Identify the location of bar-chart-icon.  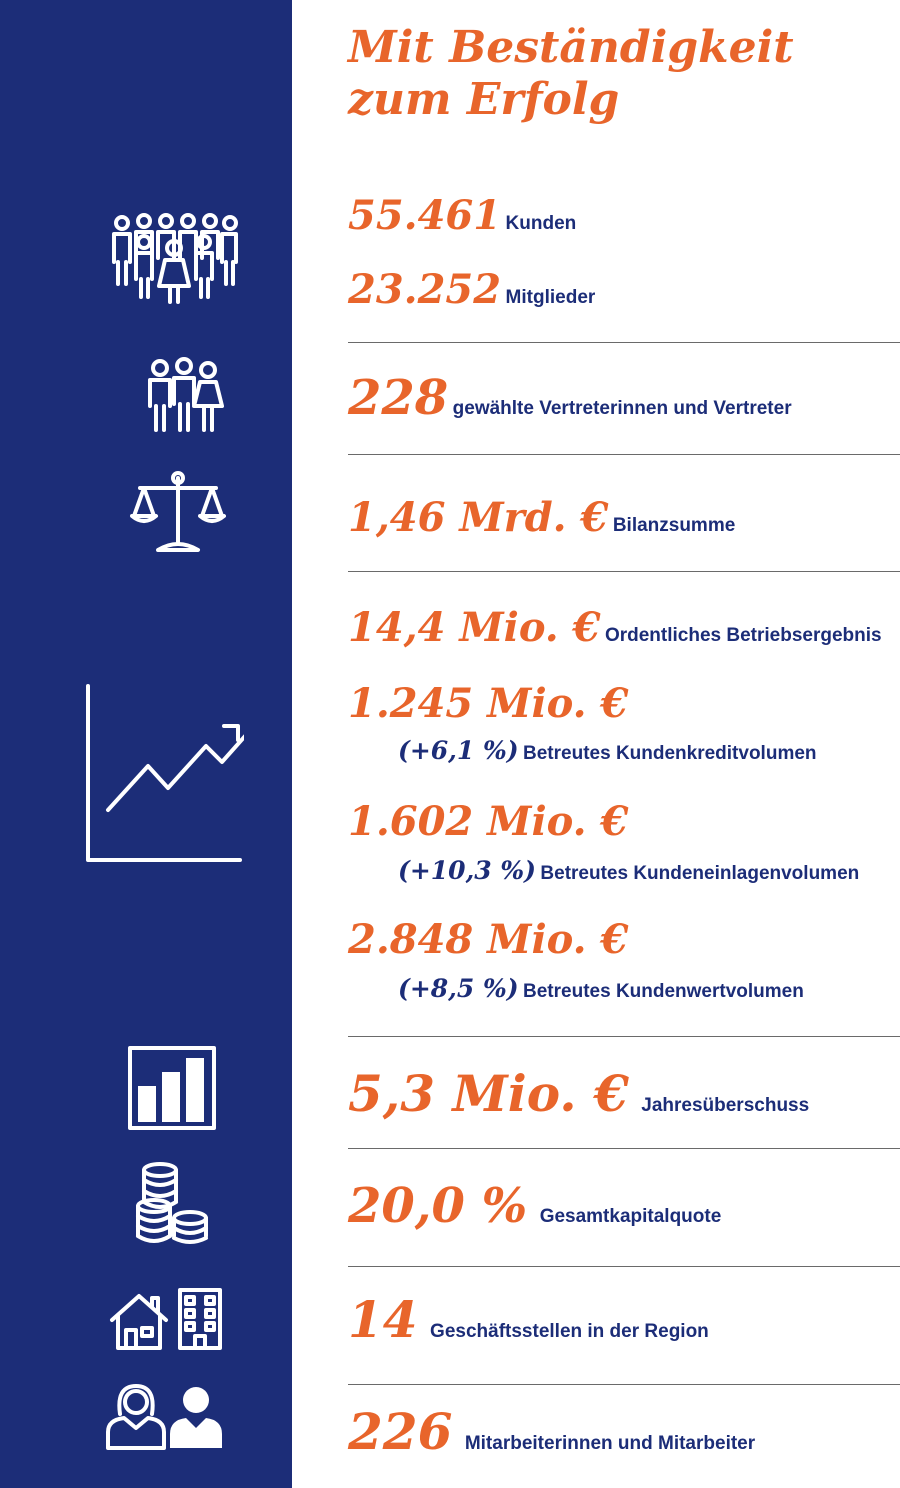
(172, 1088).